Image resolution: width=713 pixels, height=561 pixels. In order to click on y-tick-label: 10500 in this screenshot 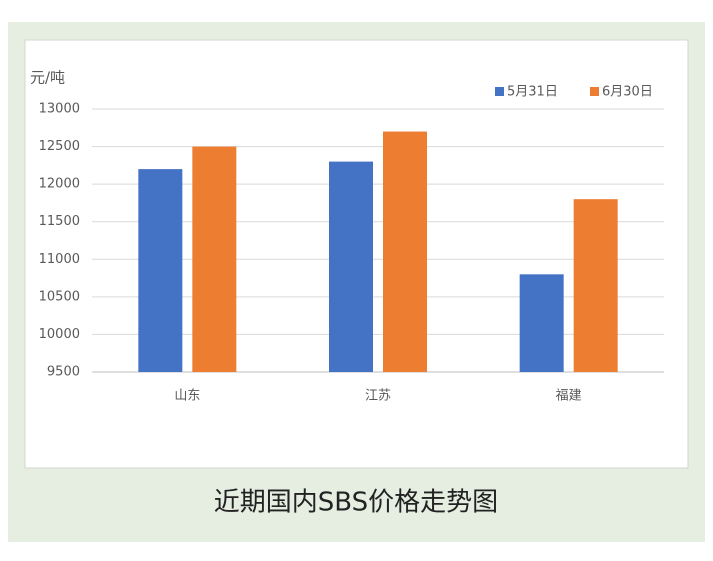, I will do `click(59, 296)`.